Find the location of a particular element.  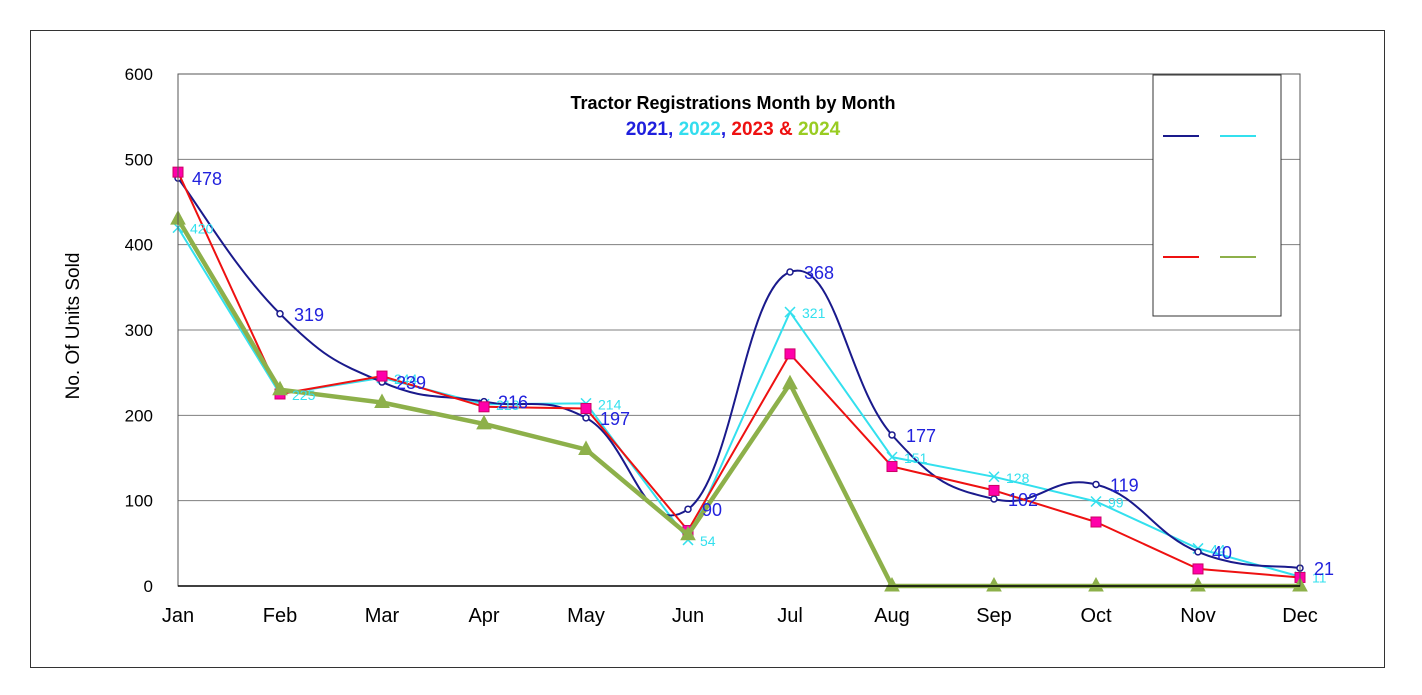

x-tick-label: Dec is located at coordinates (1300, 616).